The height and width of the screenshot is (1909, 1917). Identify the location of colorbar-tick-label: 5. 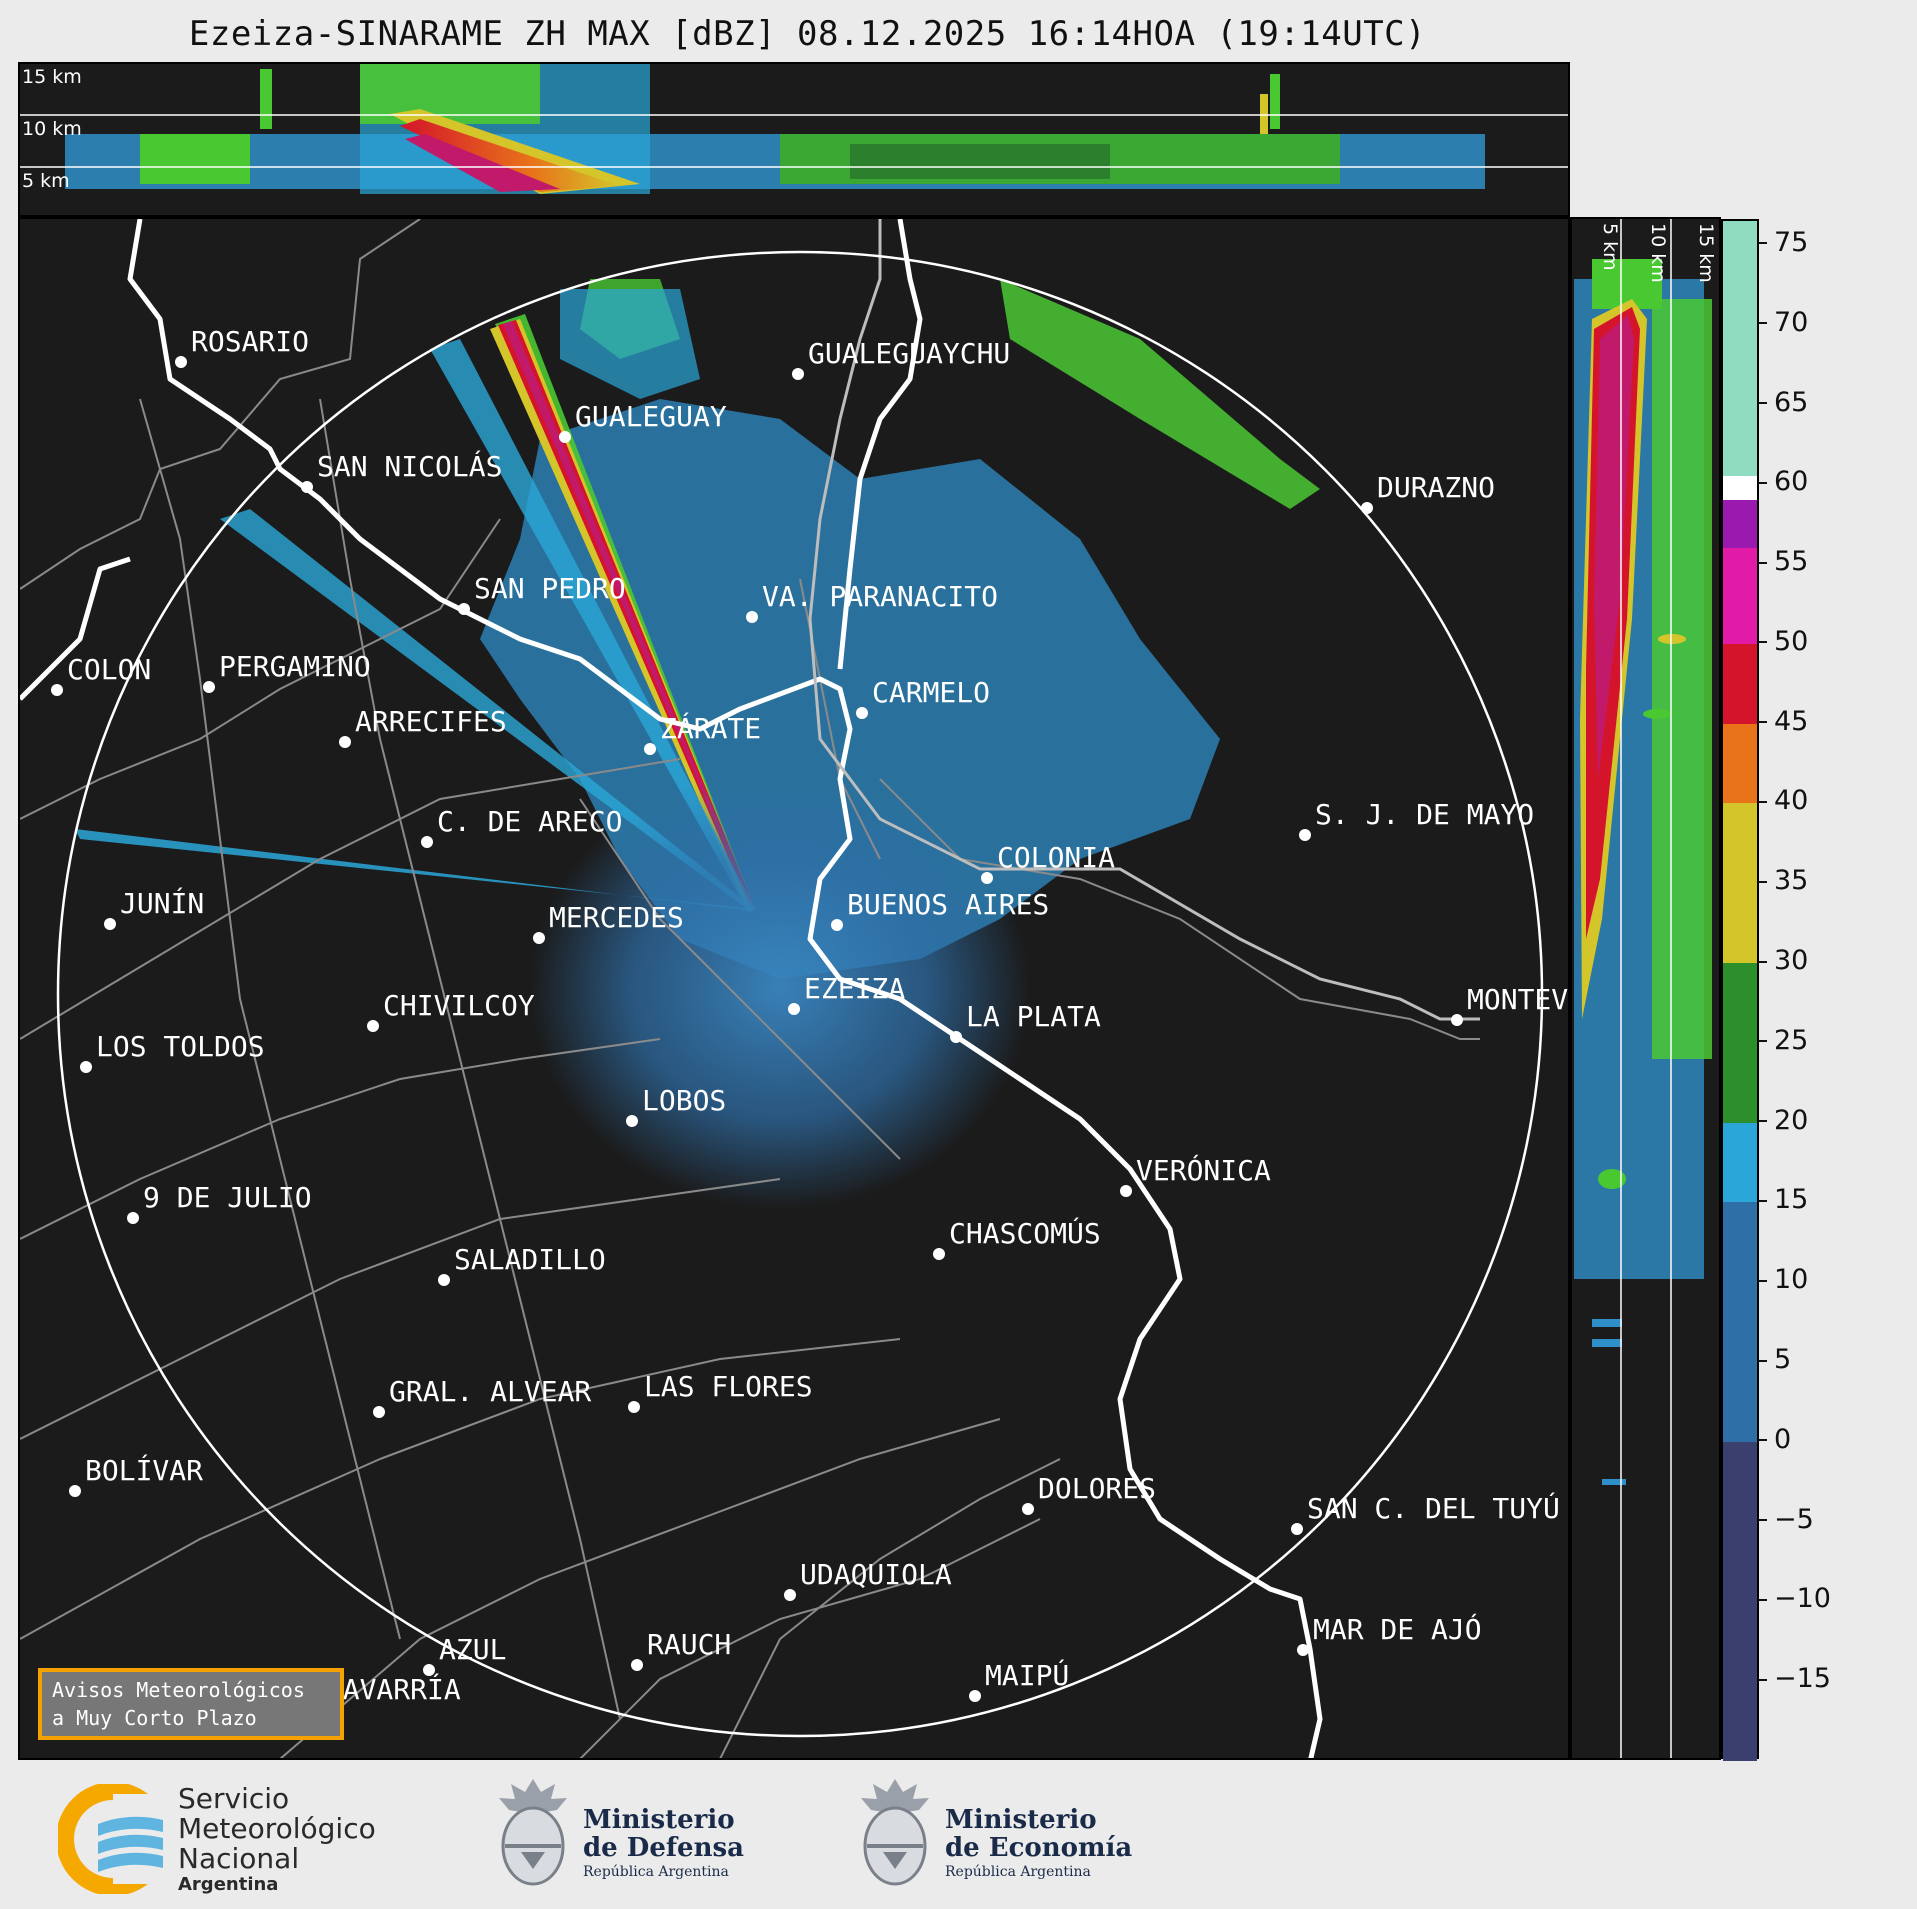
(1774, 1359).